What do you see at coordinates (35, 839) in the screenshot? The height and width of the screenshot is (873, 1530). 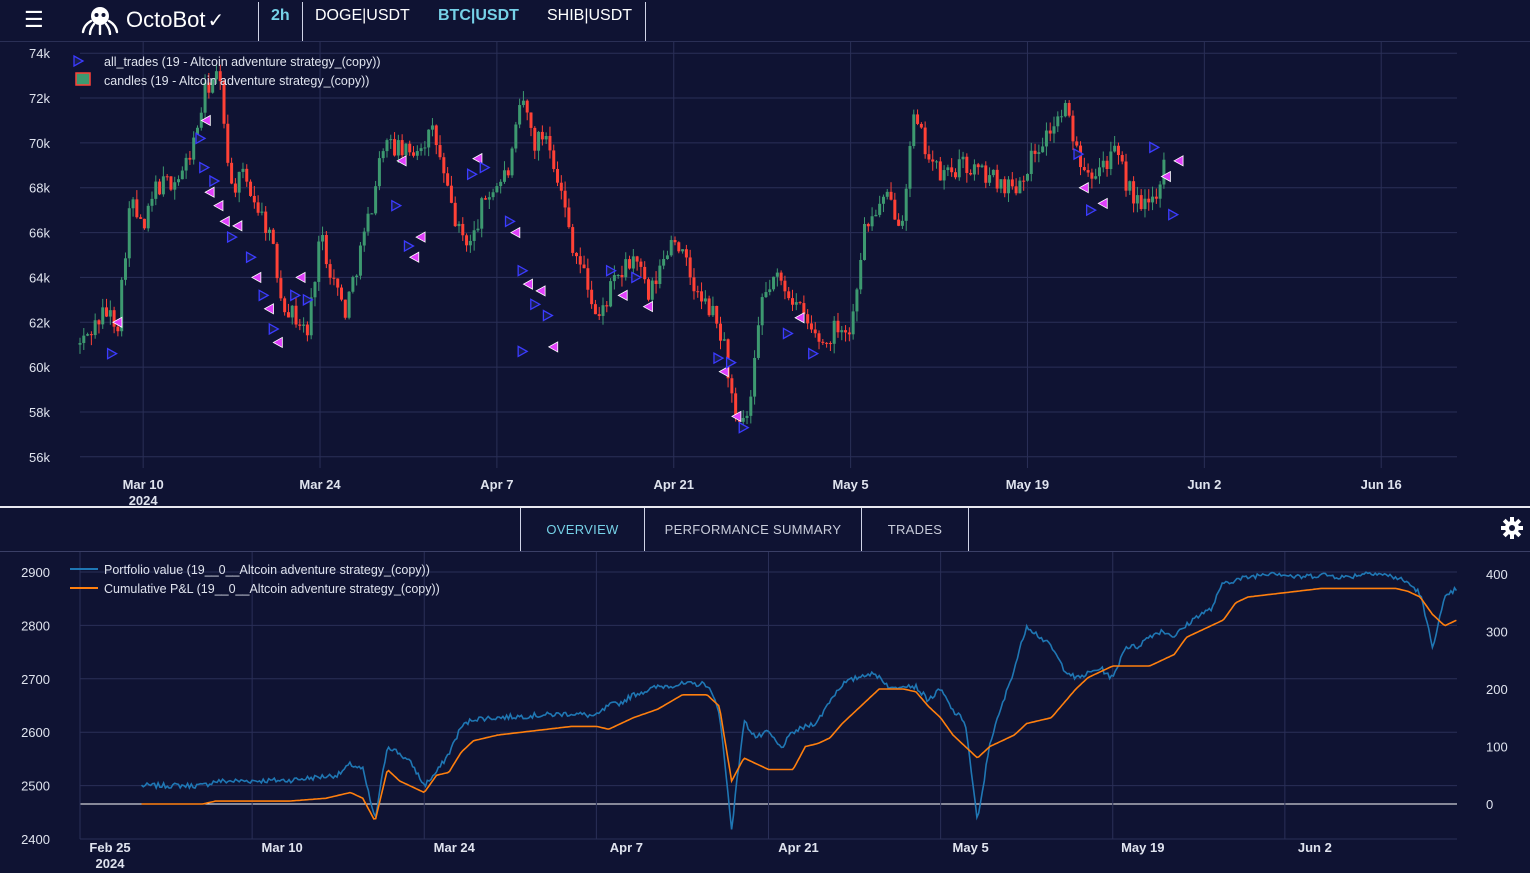 I see `y-left-tick-label: 2400` at bounding box center [35, 839].